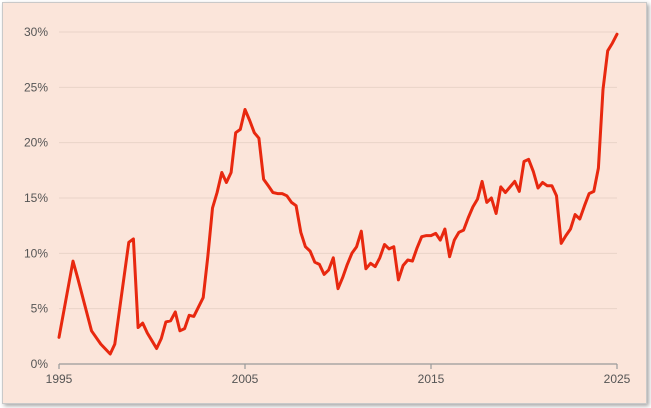 The width and height of the screenshot is (651, 408). I want to click on x-tick-label: 1995, so click(59, 379).